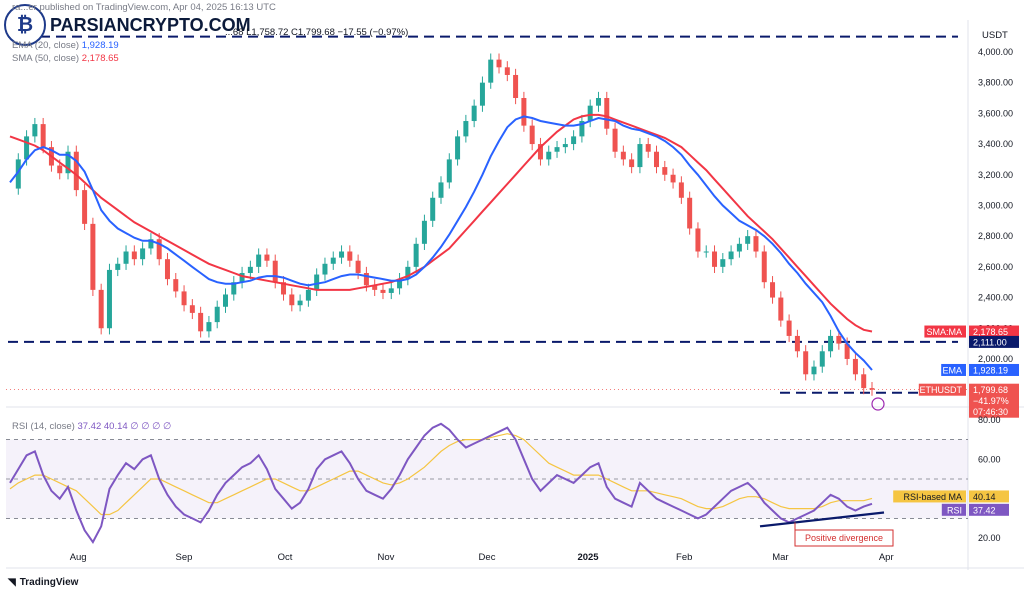 This screenshot has width=1024, height=594. Describe the element at coordinates (995, 175) in the screenshot. I see `price-tick-label: 3,200.00` at that location.